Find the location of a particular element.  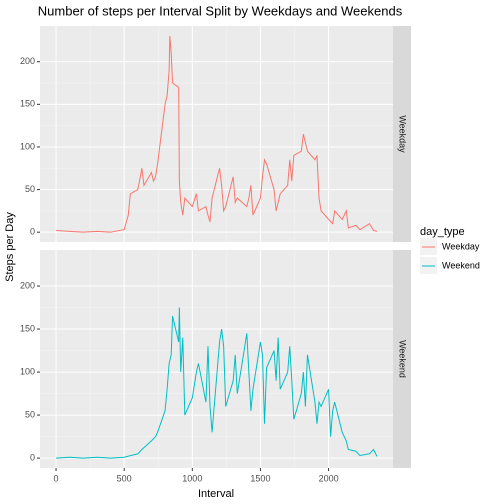

facet-strip-label: Weekend is located at coordinates (403, 359).